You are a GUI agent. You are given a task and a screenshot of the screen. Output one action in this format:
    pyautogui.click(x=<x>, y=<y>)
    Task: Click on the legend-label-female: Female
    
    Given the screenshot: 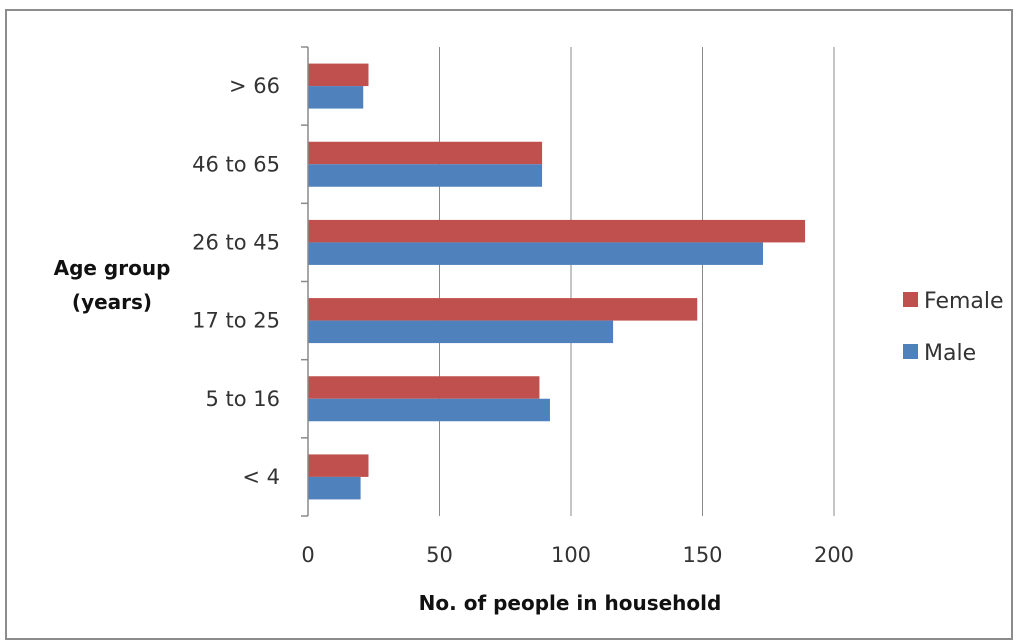 What is the action you would take?
    pyautogui.click(x=964, y=301)
    